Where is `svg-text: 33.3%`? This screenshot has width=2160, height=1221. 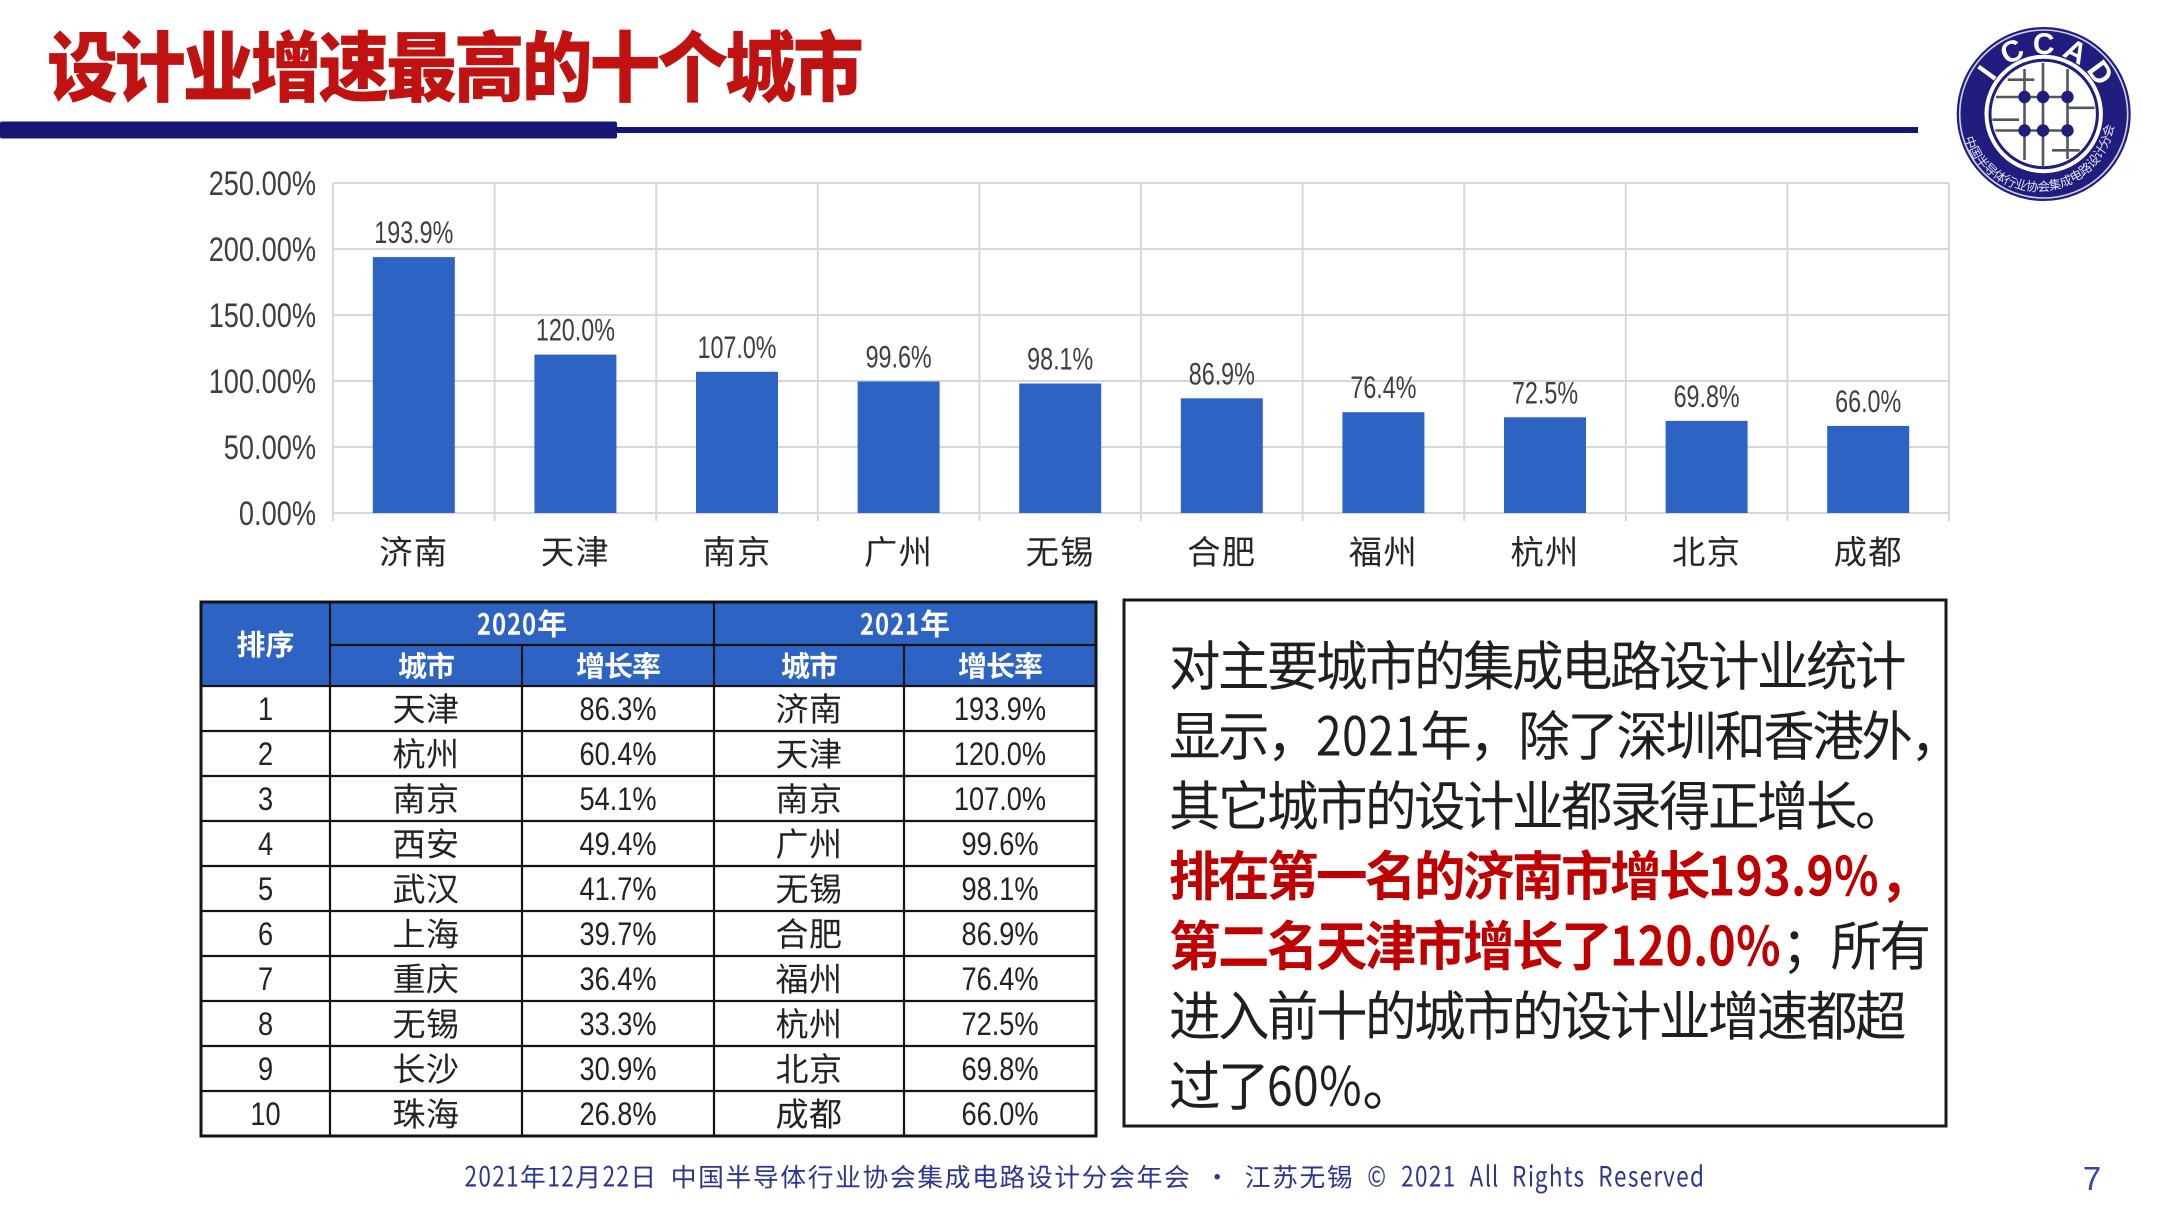 svg-text: 33.3% is located at coordinates (617, 1025).